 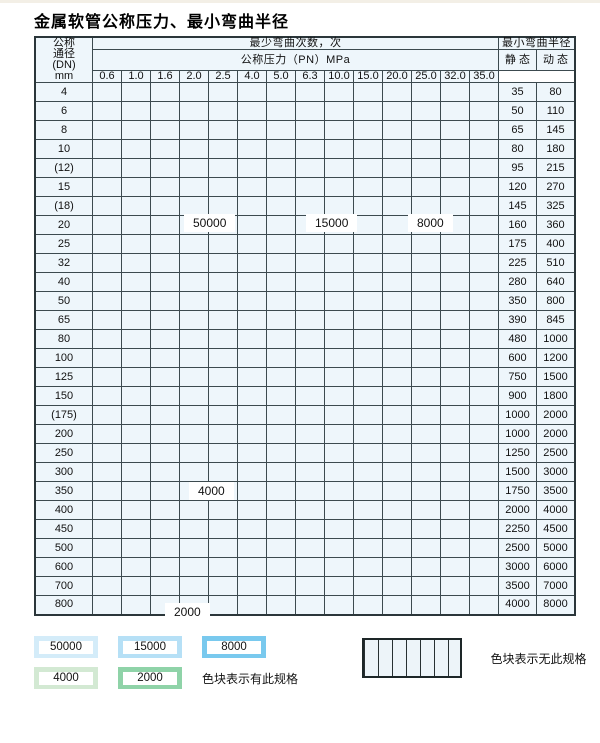 What do you see at coordinates (300, 1) in the screenshot?
I see `top-rule` at bounding box center [300, 1].